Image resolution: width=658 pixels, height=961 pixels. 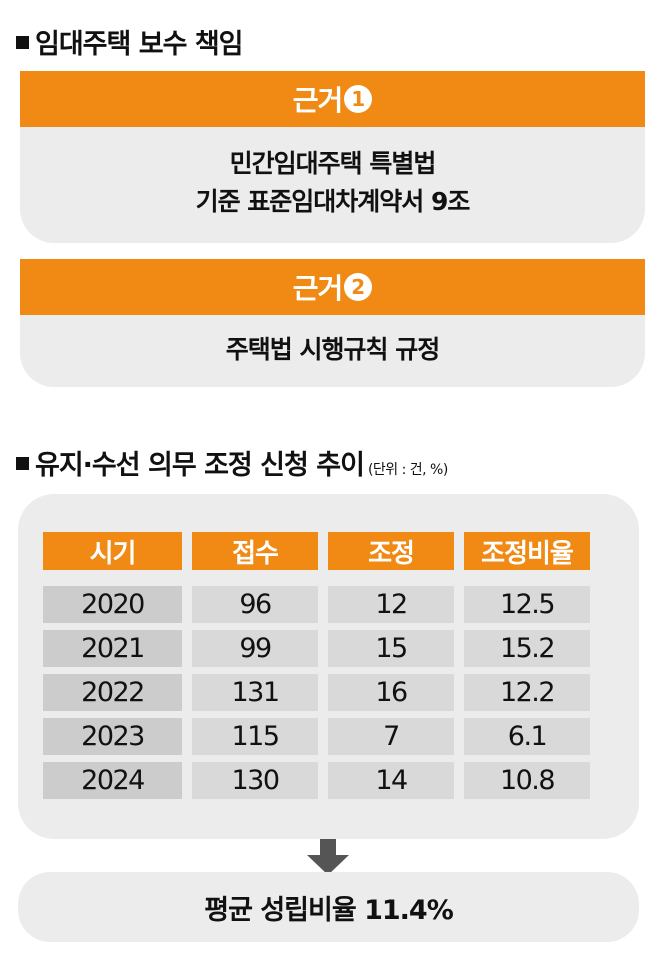 What do you see at coordinates (255, 604) in the screenshot?
I see `table-cell-received: 96` at bounding box center [255, 604].